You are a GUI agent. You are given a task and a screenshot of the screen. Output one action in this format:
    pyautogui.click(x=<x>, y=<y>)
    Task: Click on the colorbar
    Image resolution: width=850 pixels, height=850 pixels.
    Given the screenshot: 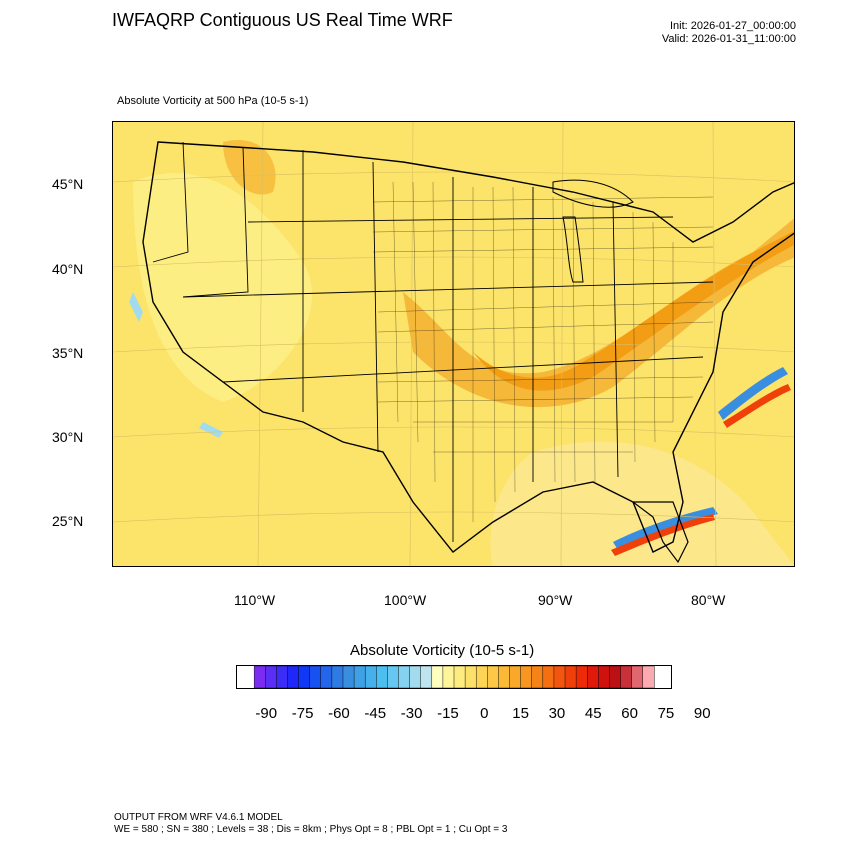 What is the action you would take?
    pyautogui.click(x=454, y=677)
    